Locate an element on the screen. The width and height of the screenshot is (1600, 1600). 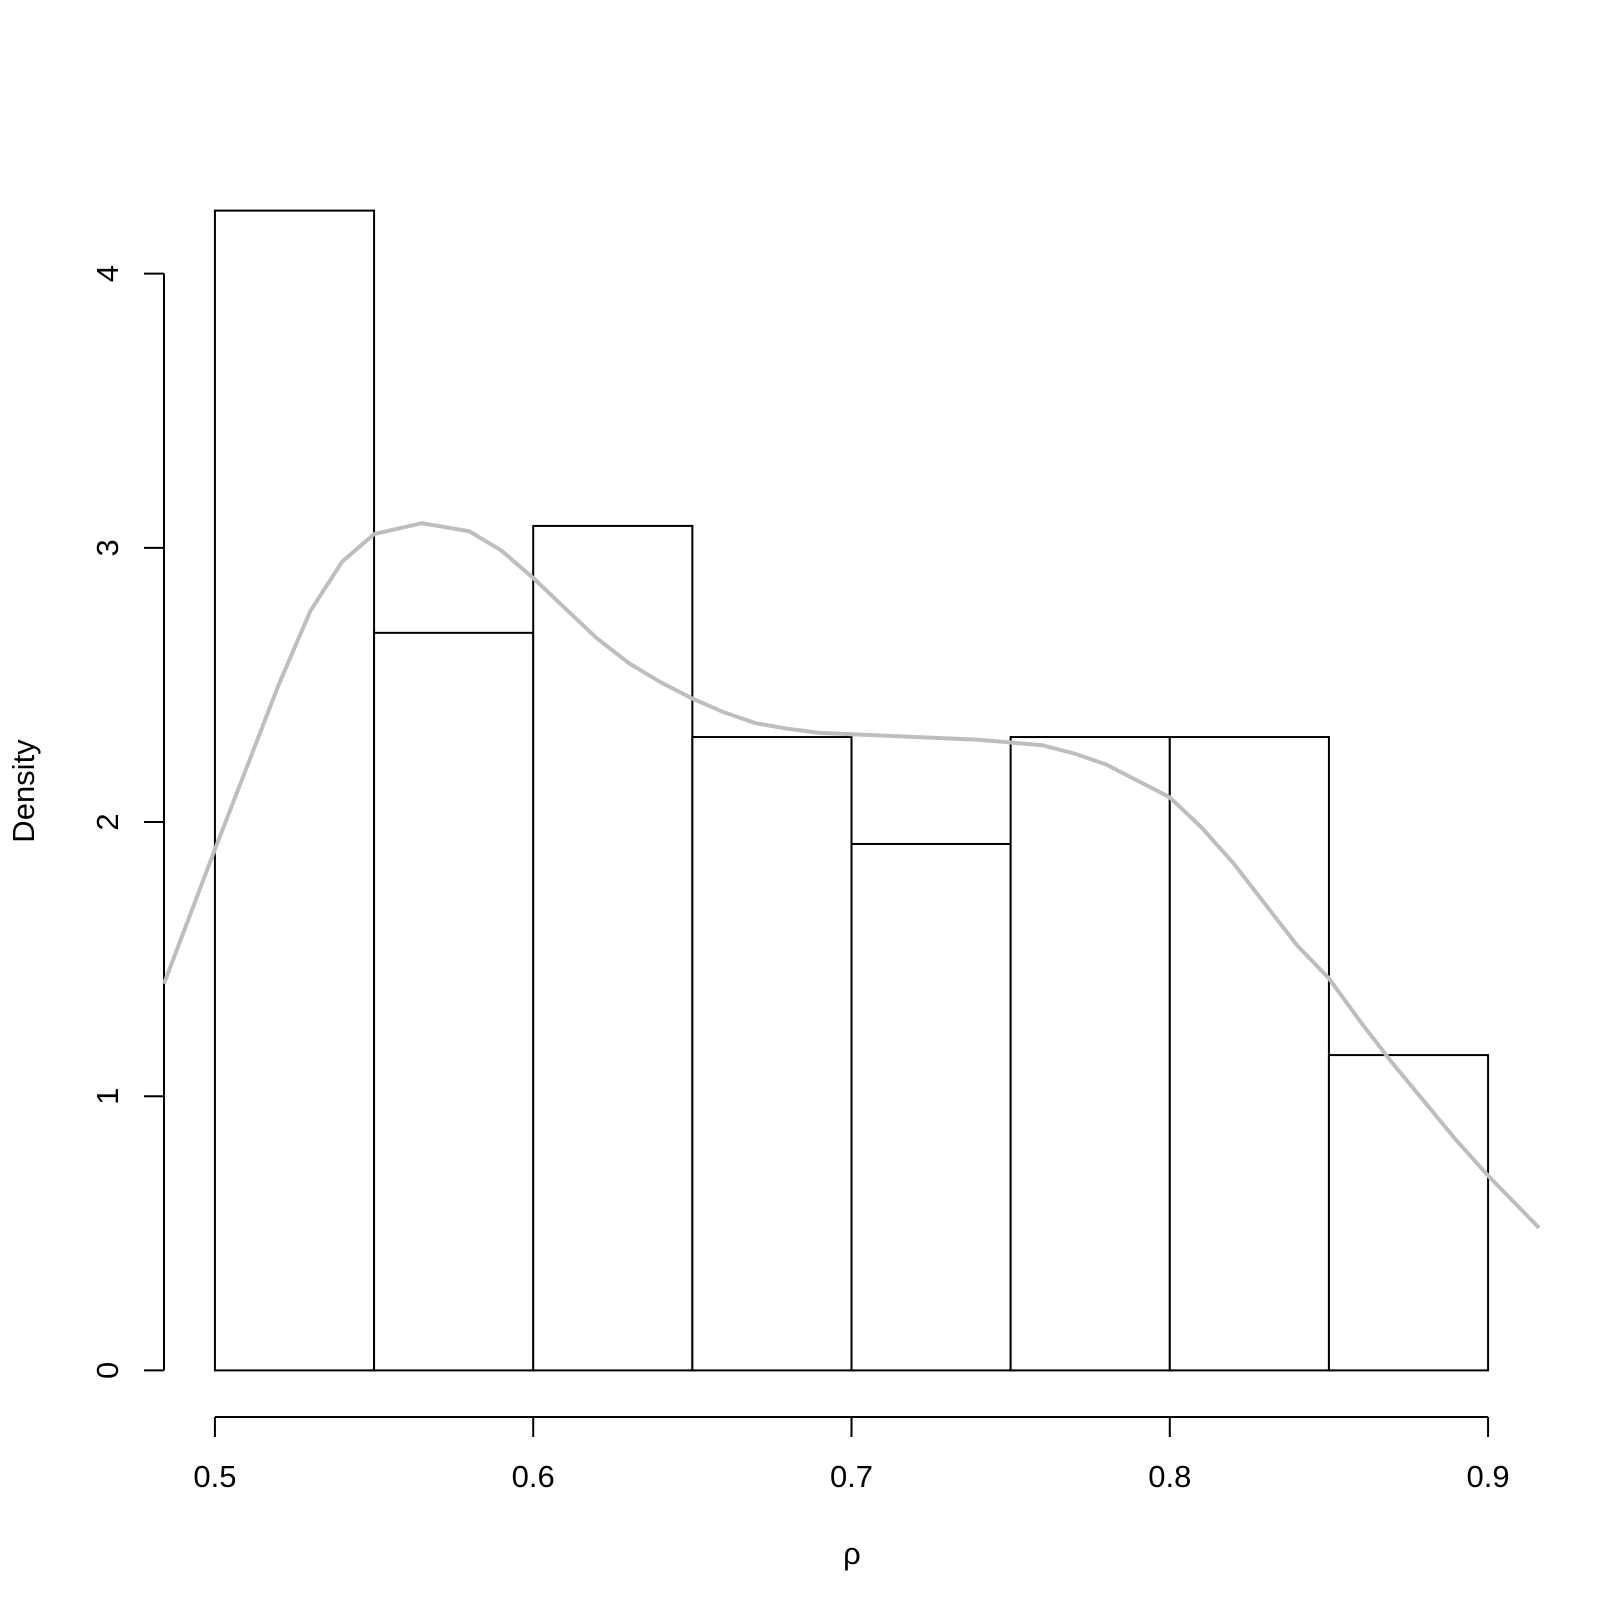
x-tick-label: 0.8 is located at coordinates (1169, 1476).